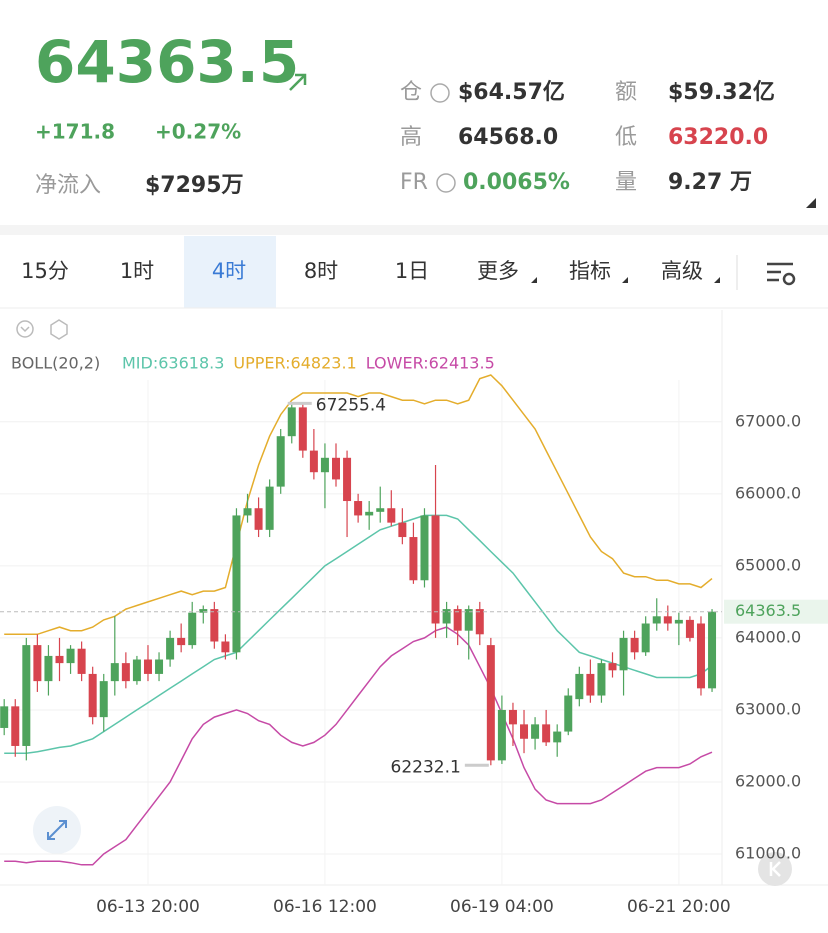 The height and width of the screenshot is (933, 828). Describe the element at coordinates (351, 405) in the screenshot. I see `max-label: 67255.4` at that location.